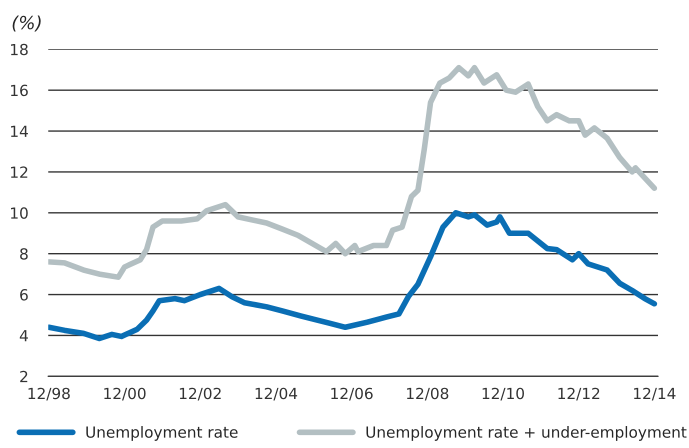 The height and width of the screenshot is (448, 689). What do you see at coordinates (200, 394) in the screenshot?
I see `x-tick-label: 12/02` at bounding box center [200, 394].